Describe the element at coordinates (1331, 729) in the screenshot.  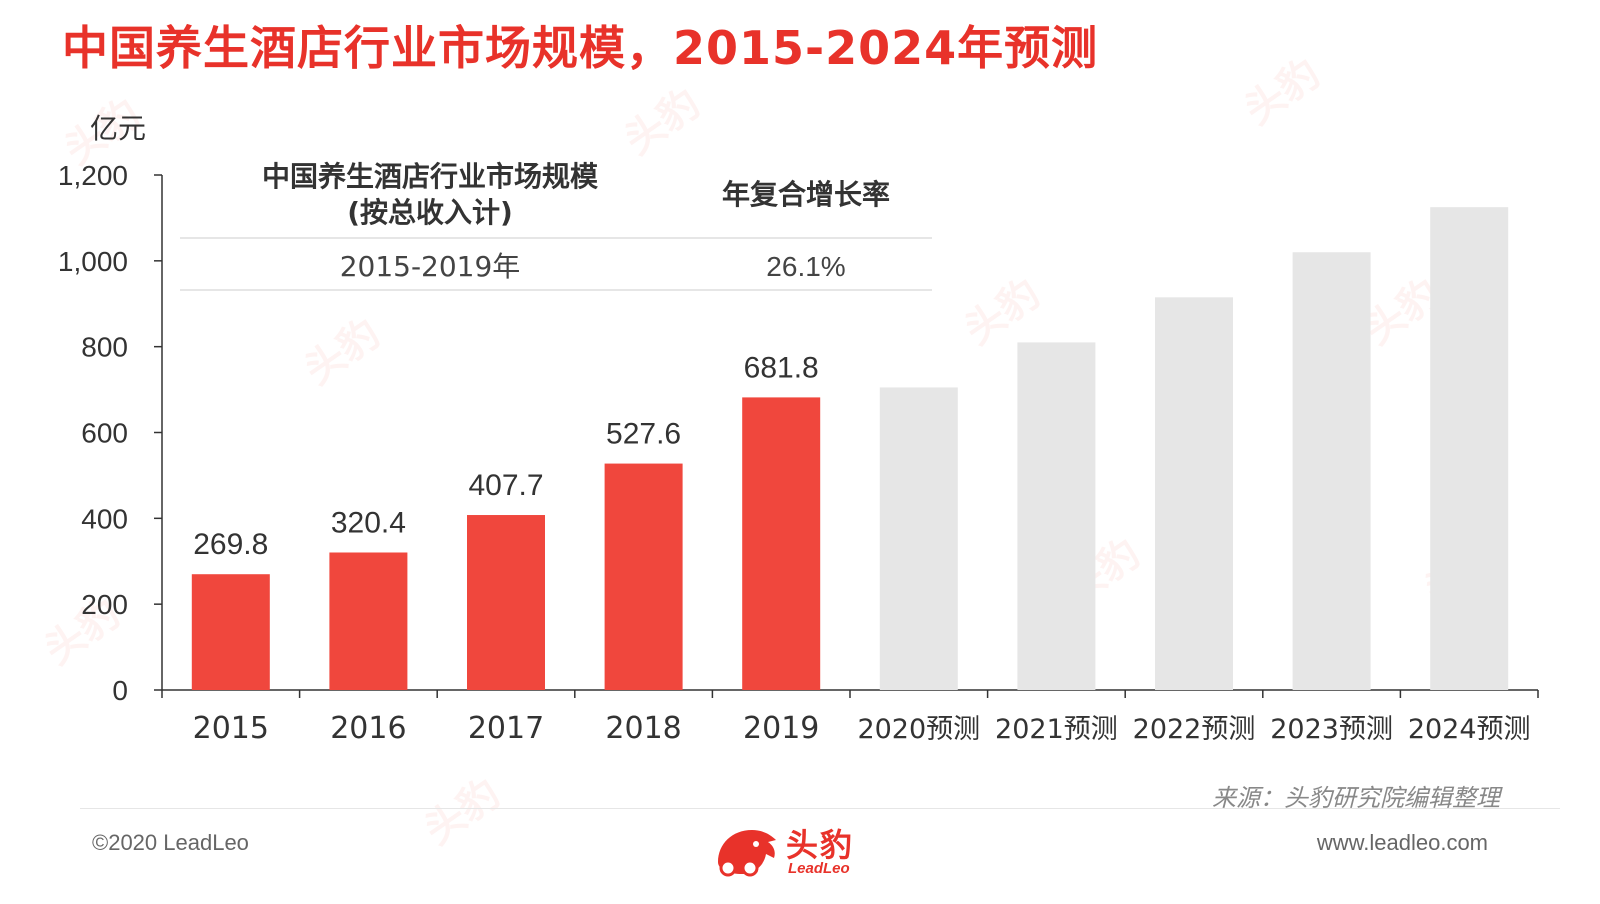
I see `x-tick-label: 2023预测` at that location.